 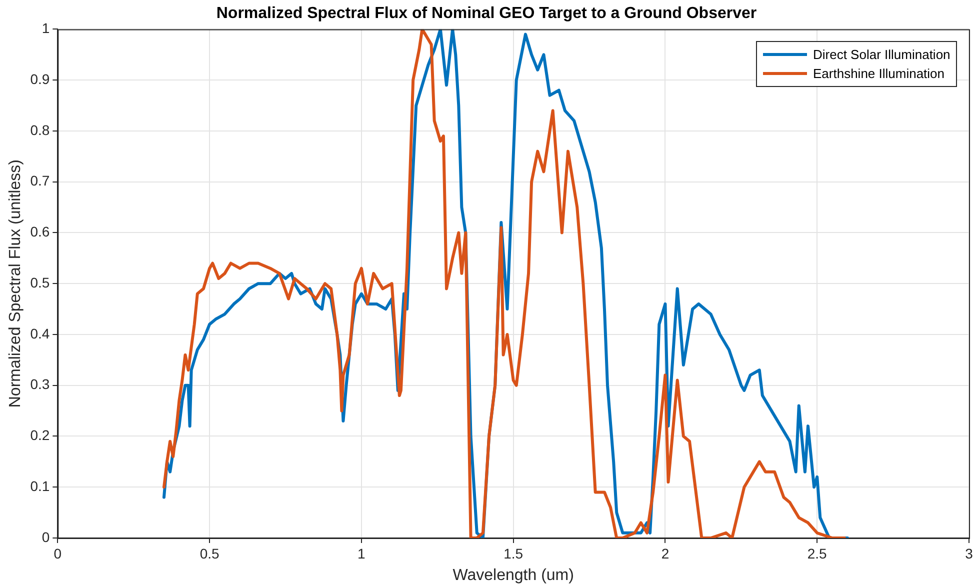 I want to click on y-tick-label: 0.8, so click(x=40, y=130).